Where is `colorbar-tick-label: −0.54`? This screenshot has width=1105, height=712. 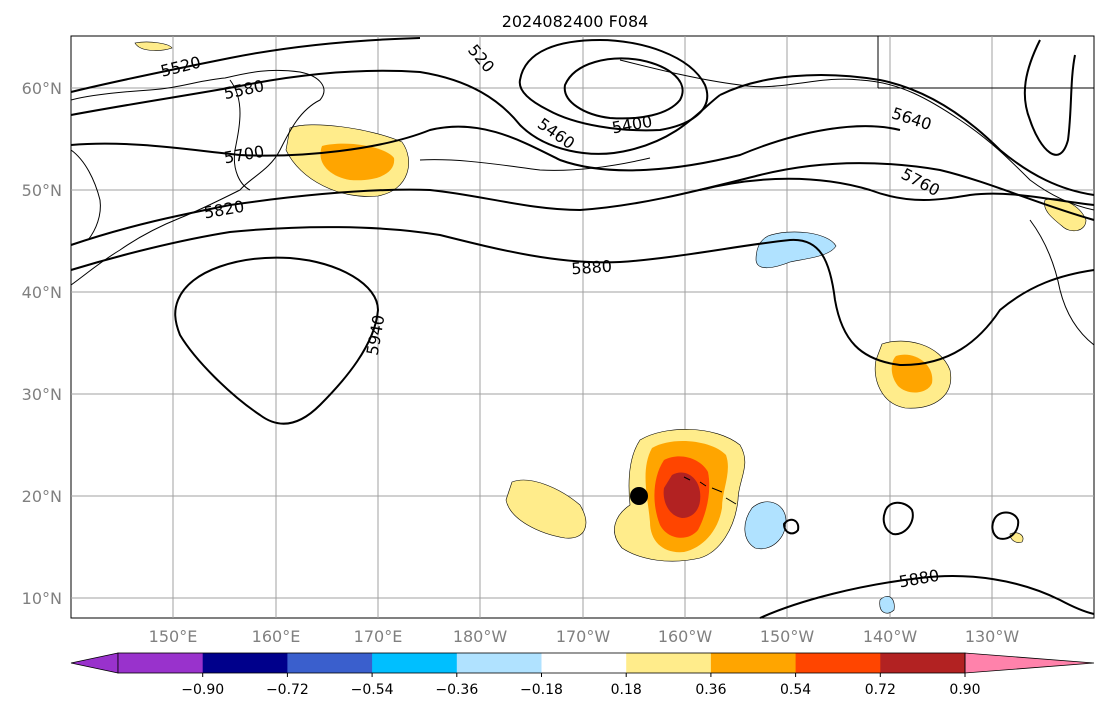
colorbar-tick-label: −0.54 is located at coordinates (372, 690).